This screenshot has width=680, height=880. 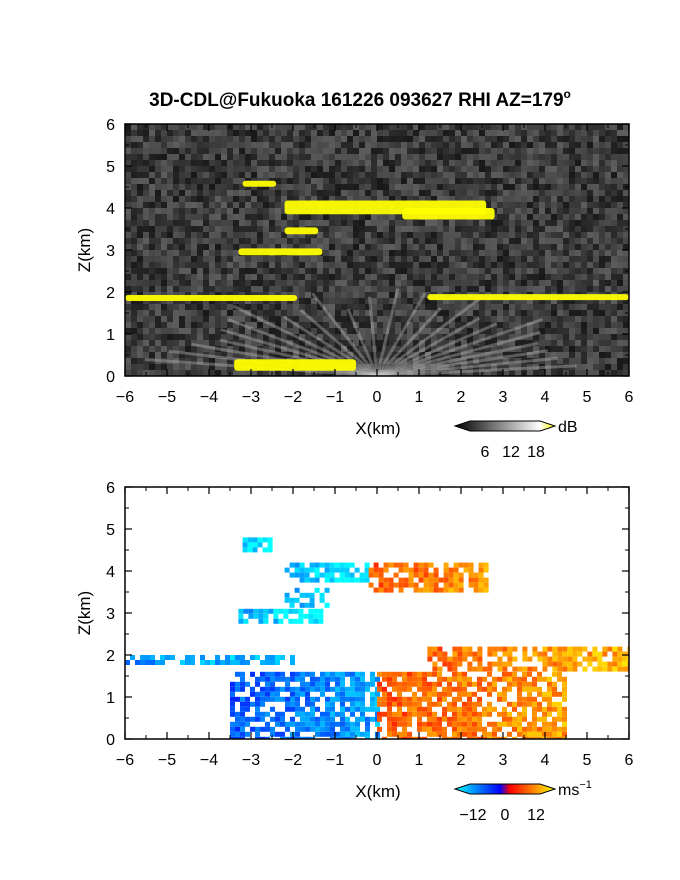 I want to click on x-tick-label: −4, so click(x=209, y=397).